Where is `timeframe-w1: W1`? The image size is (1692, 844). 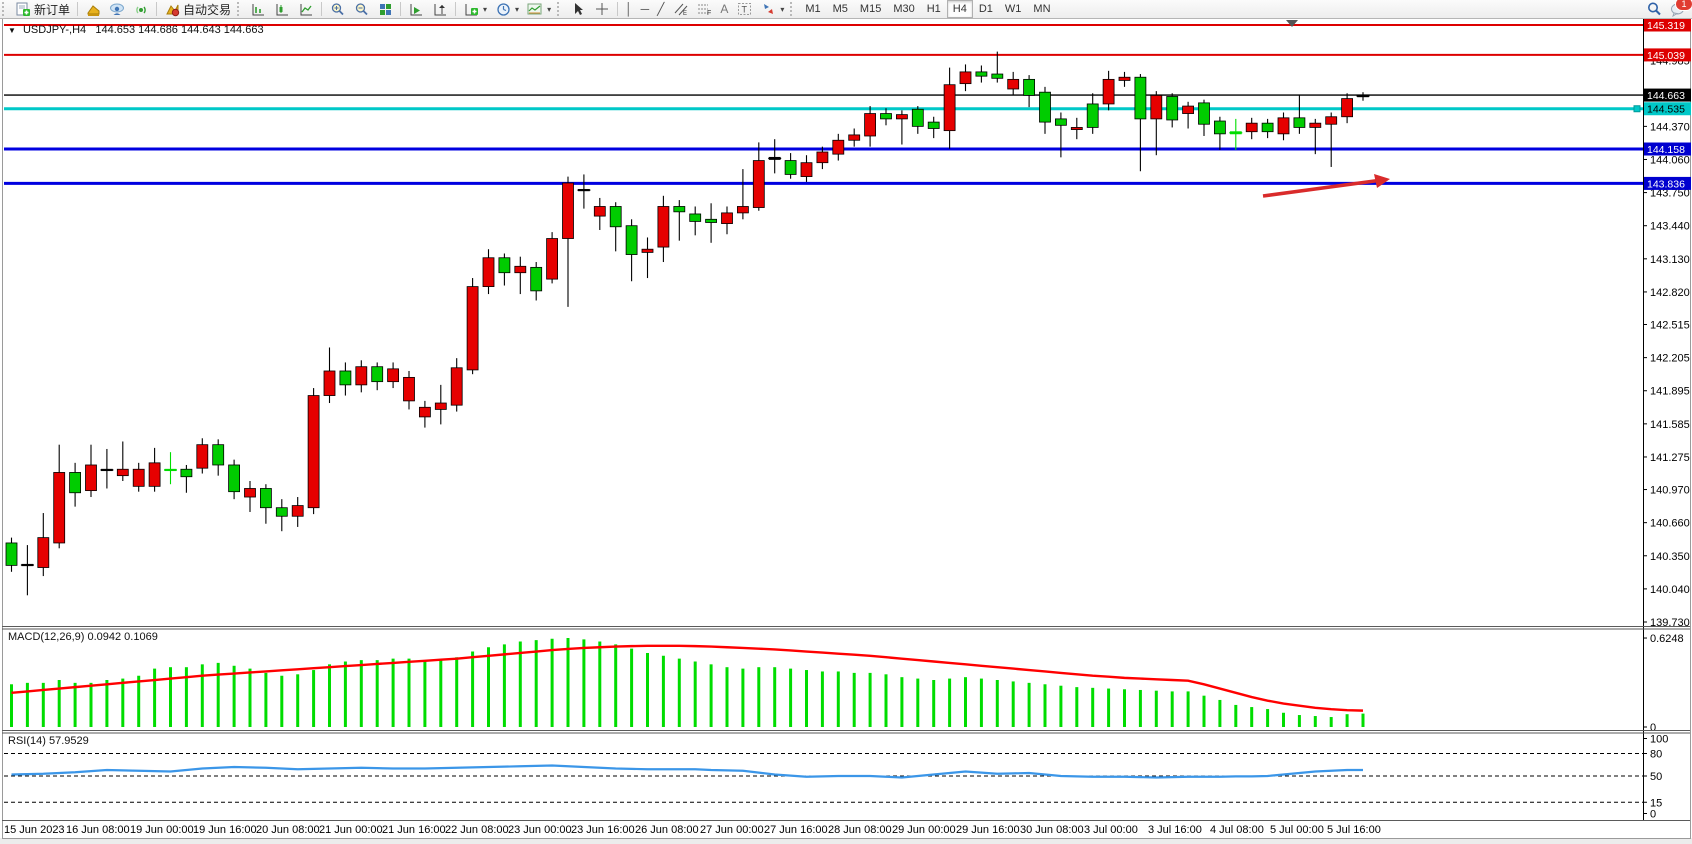 timeframe-w1: W1 is located at coordinates (1013, 9).